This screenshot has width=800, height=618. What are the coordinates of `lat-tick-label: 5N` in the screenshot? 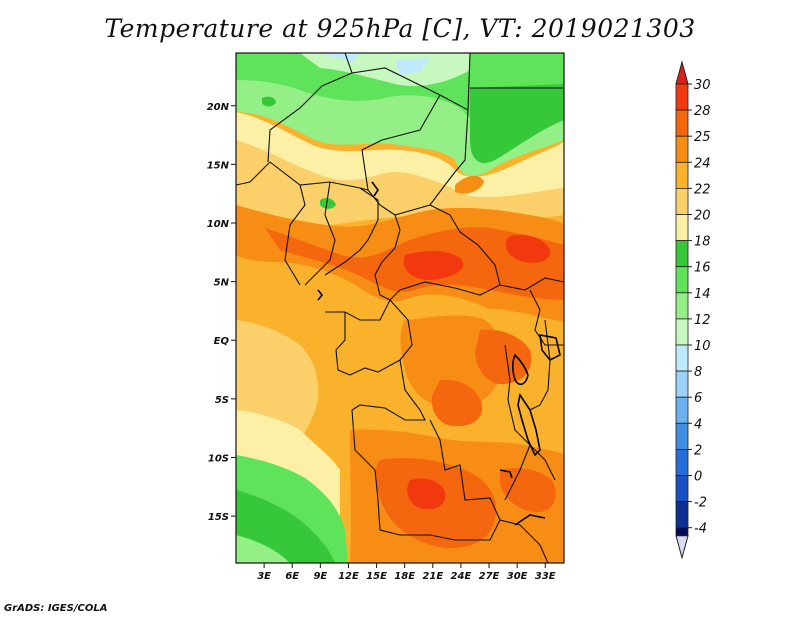 It's located at (222, 283).